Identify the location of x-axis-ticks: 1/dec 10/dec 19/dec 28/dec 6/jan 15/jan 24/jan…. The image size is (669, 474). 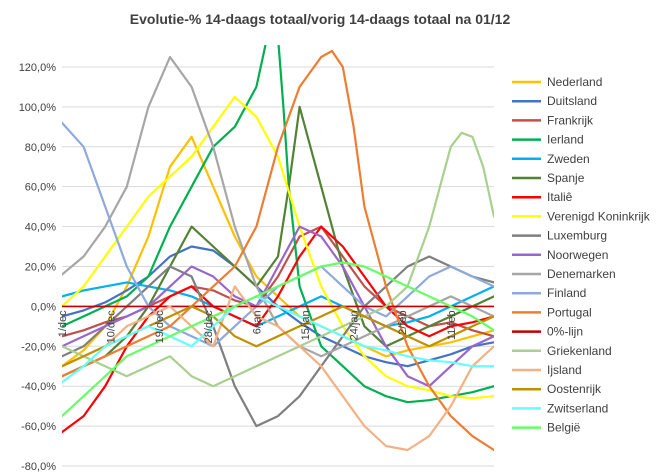
(257, 327).